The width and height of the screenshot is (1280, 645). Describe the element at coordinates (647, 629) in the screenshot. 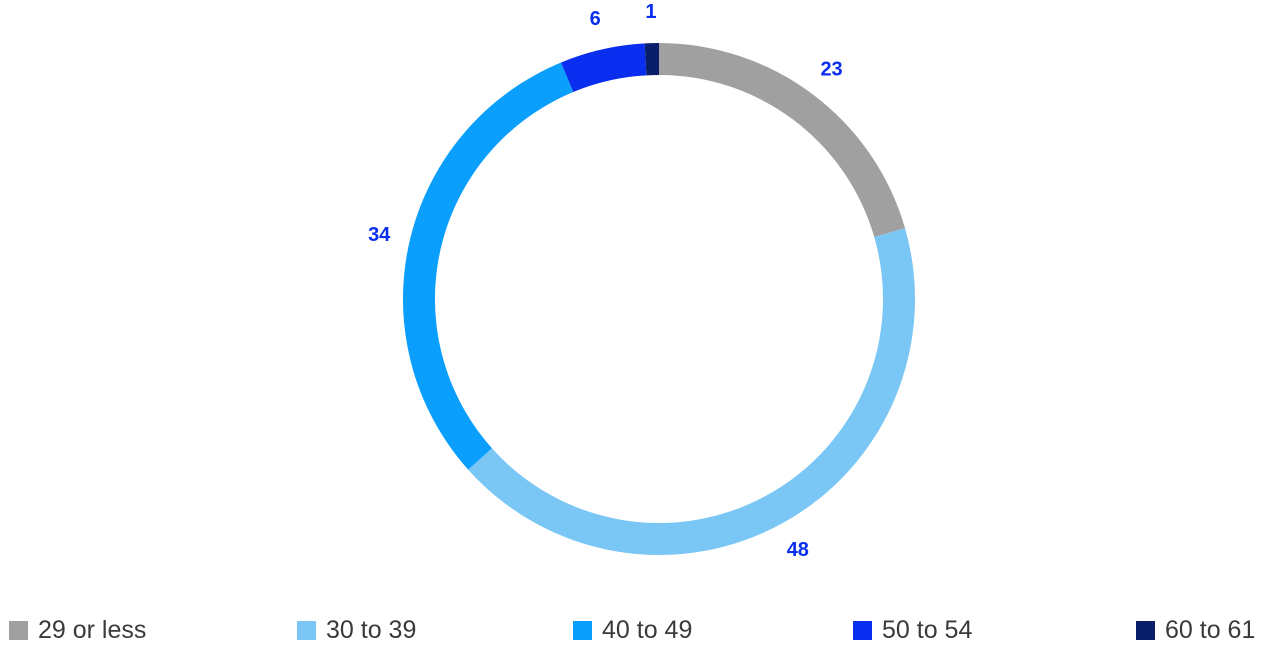

I see `legend-label: 40 to 49` at that location.